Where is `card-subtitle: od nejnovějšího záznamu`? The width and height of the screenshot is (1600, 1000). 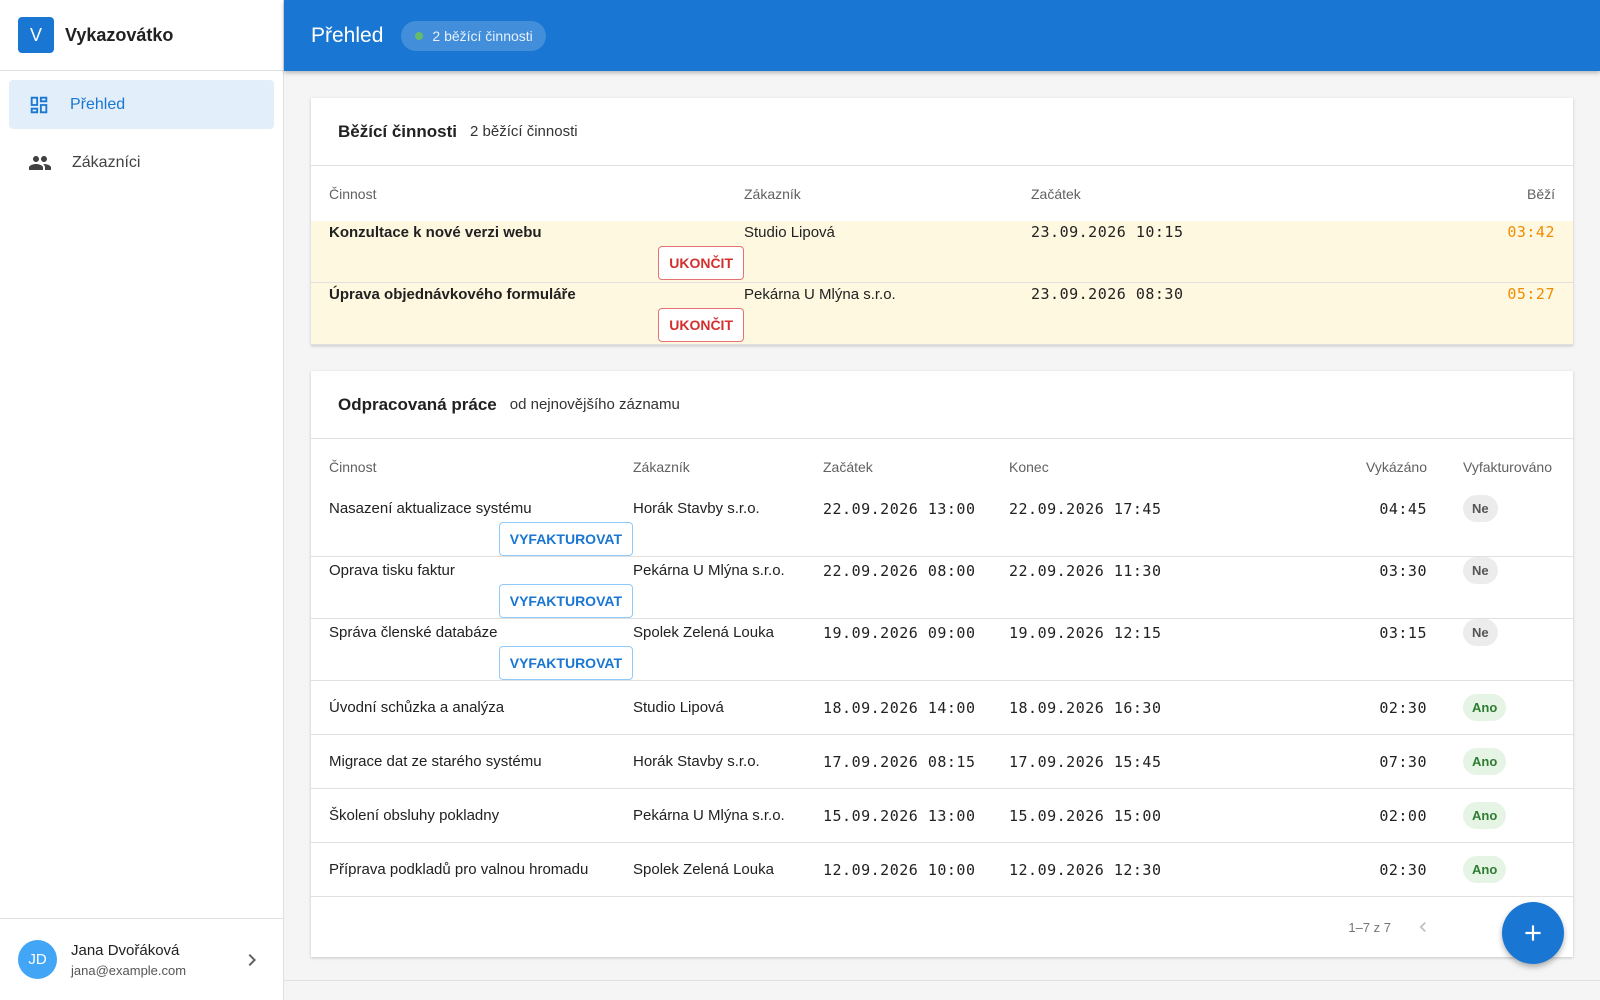
card-subtitle: od nejnovějšího záznamu is located at coordinates (594, 404).